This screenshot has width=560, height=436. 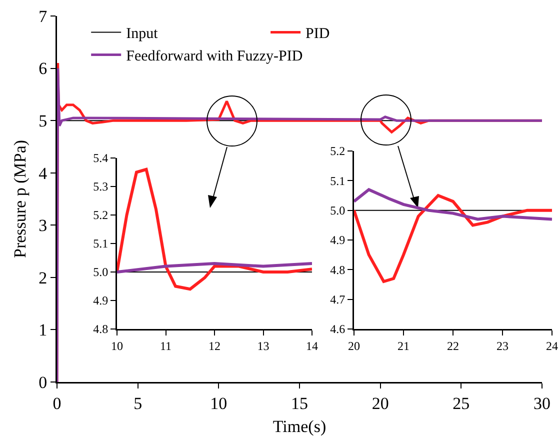 I want to click on x-tick-label: 15, so click(x=299, y=403).